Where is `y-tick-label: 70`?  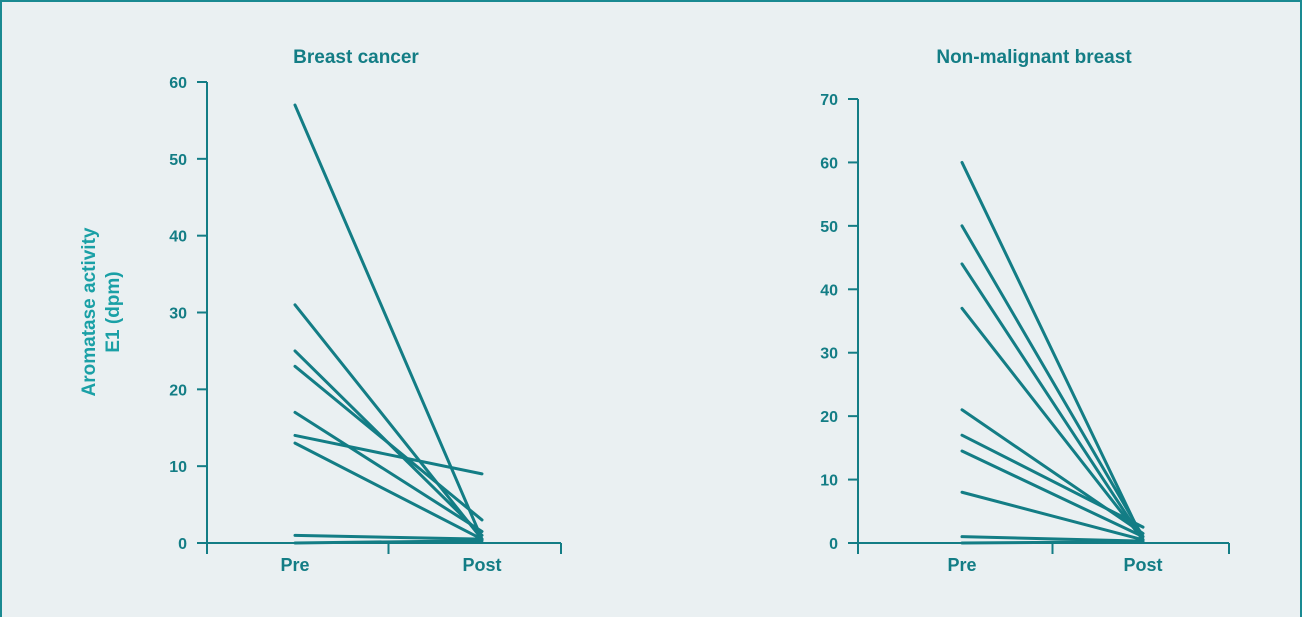
y-tick-label: 70 is located at coordinates (829, 100).